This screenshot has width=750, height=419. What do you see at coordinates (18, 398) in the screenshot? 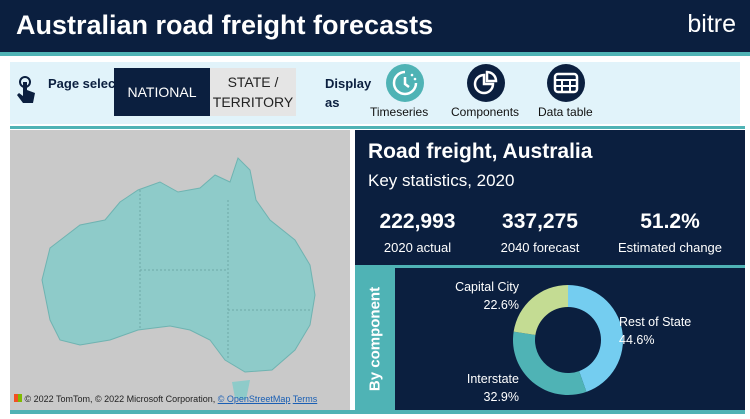
I see `microsoft-logo` at bounding box center [18, 398].